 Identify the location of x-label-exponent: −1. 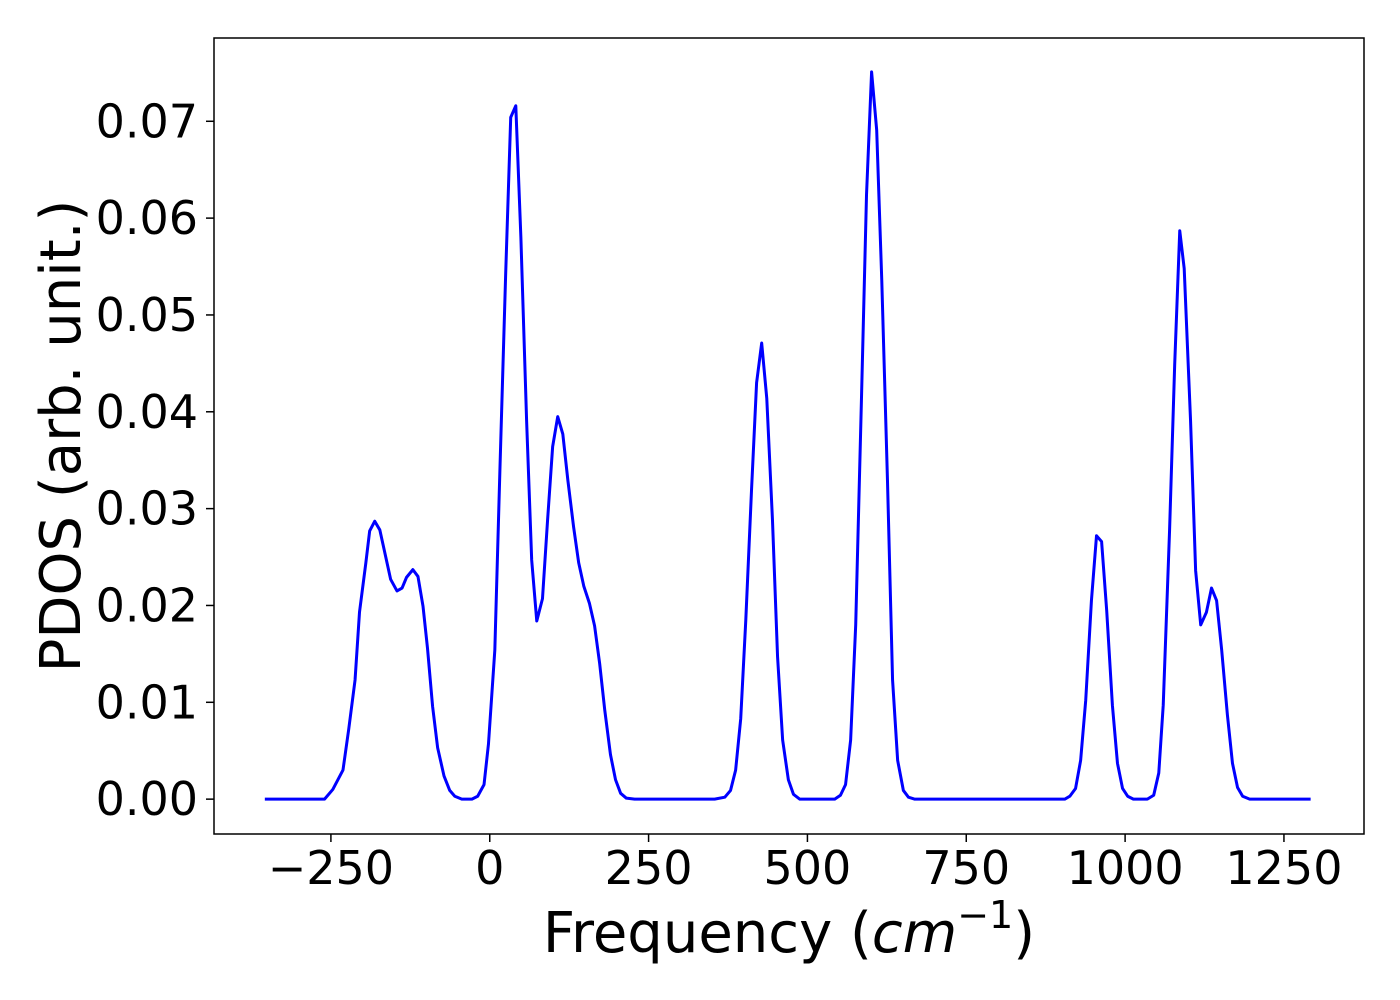
(985, 915).